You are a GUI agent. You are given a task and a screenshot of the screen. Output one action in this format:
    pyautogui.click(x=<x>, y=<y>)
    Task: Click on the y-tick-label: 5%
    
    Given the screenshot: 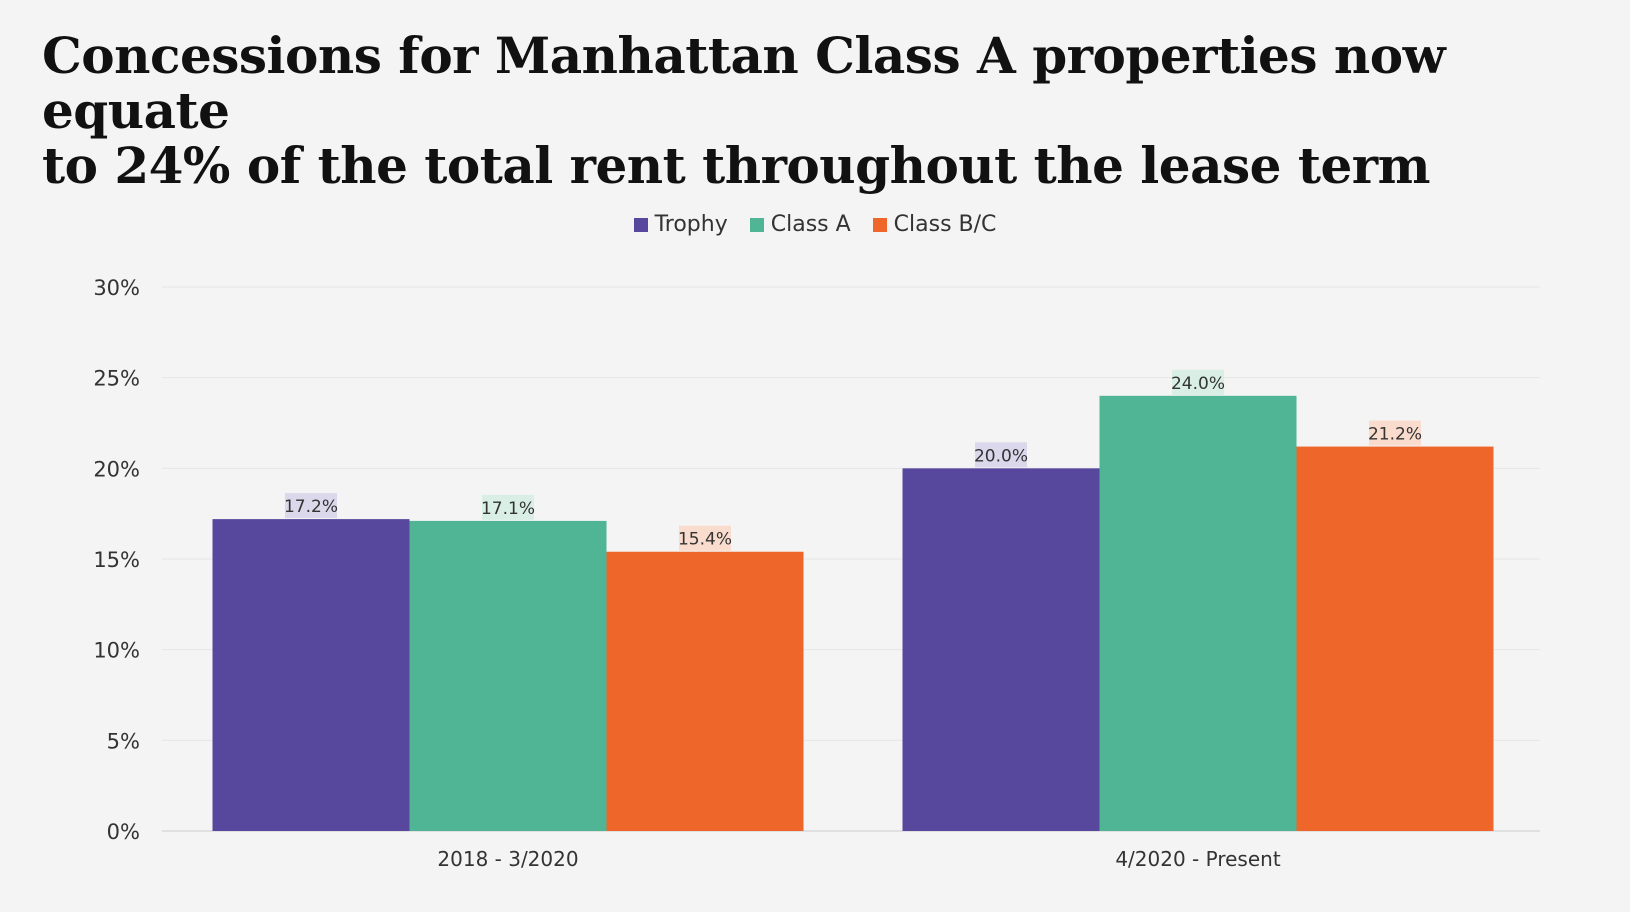 What is the action you would take?
    pyautogui.click(x=123, y=741)
    